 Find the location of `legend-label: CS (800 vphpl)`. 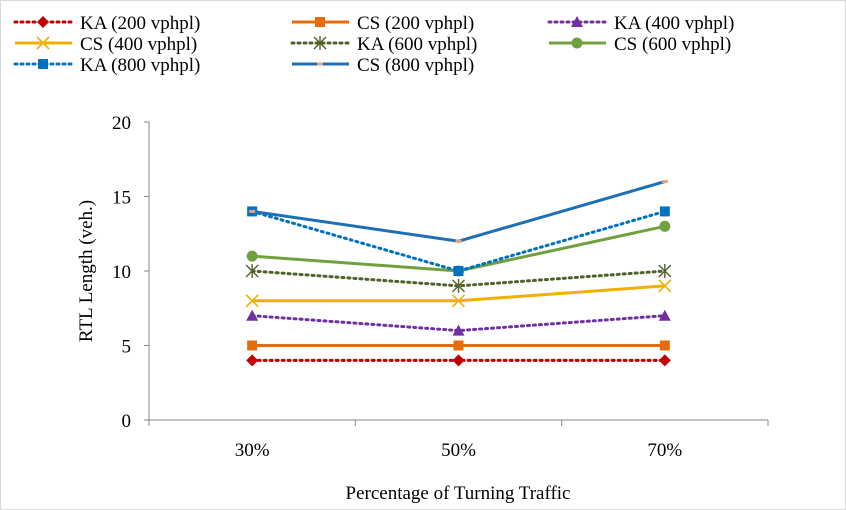

legend-label: CS (800 vphpl) is located at coordinates (415, 65).